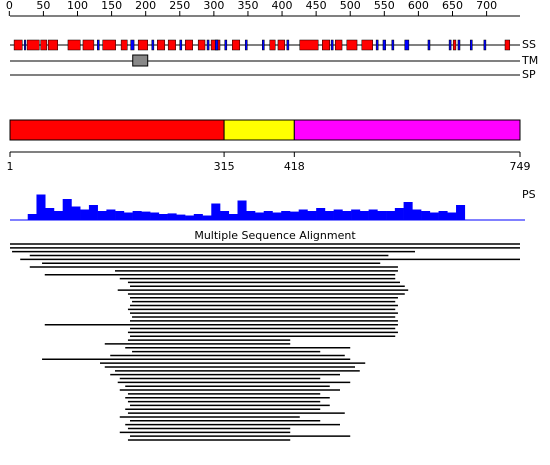 The image size is (550, 465). I want to click on domain-boundary-label: 315, so click(224, 166).